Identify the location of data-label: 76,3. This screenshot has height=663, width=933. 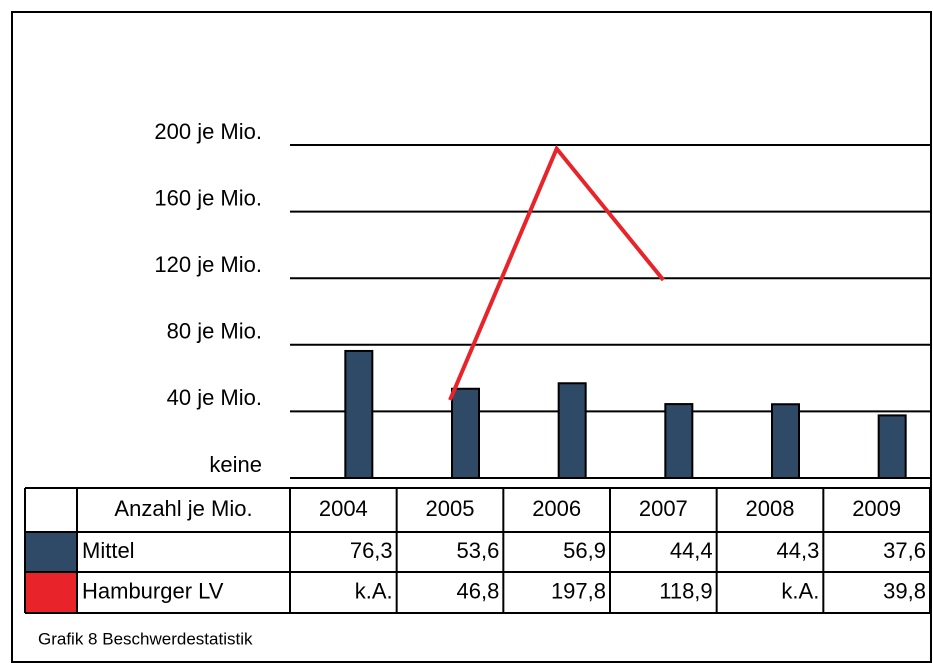
(371, 550).